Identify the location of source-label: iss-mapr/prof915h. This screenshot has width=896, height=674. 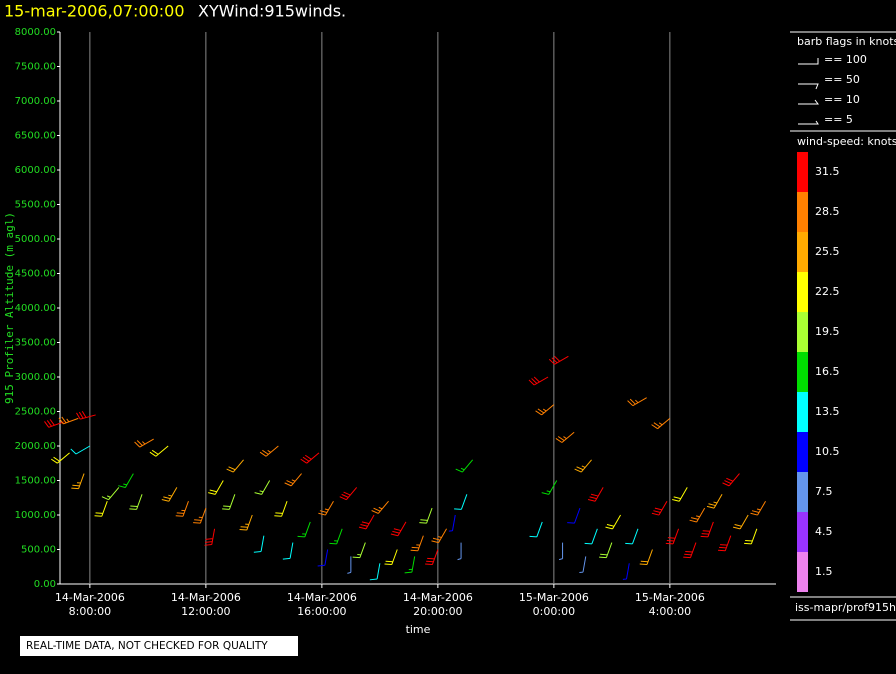
(845, 607).